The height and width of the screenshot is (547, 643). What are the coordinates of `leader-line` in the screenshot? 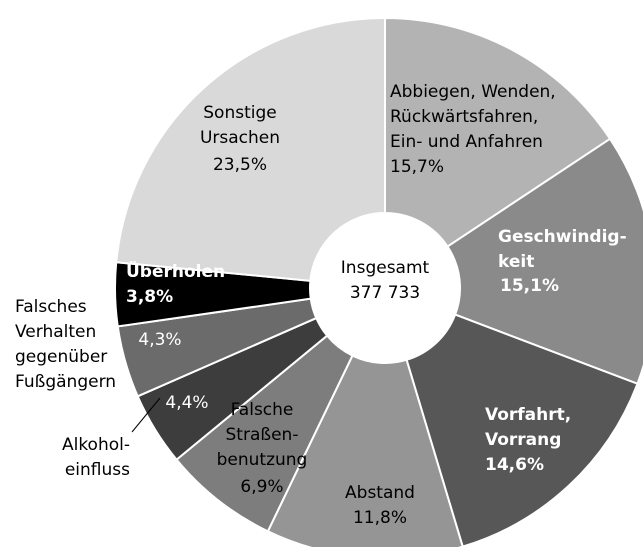 It's located at (146, 415).